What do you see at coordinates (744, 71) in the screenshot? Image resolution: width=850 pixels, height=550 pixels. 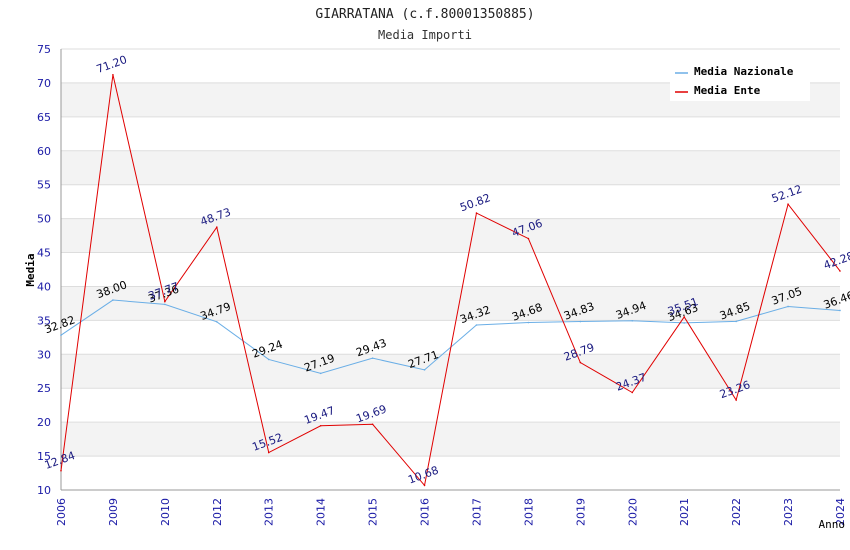 I see `legend-label-nazionale: Media Nazionale` at bounding box center [744, 71].